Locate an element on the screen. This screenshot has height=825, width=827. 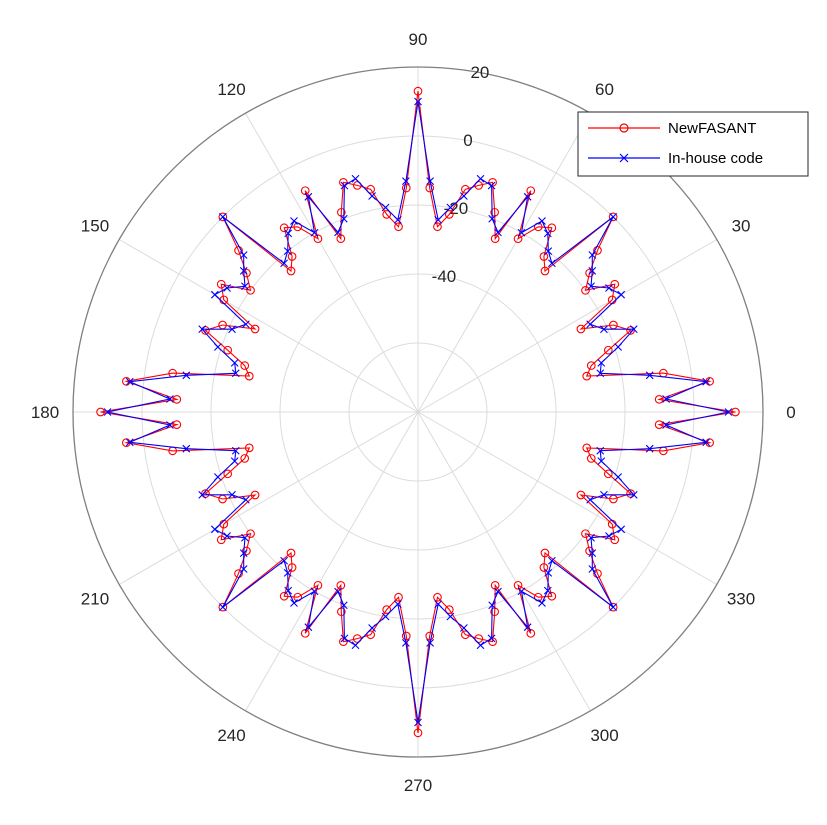
r-tick-label: 0 is located at coordinates (467, 140).